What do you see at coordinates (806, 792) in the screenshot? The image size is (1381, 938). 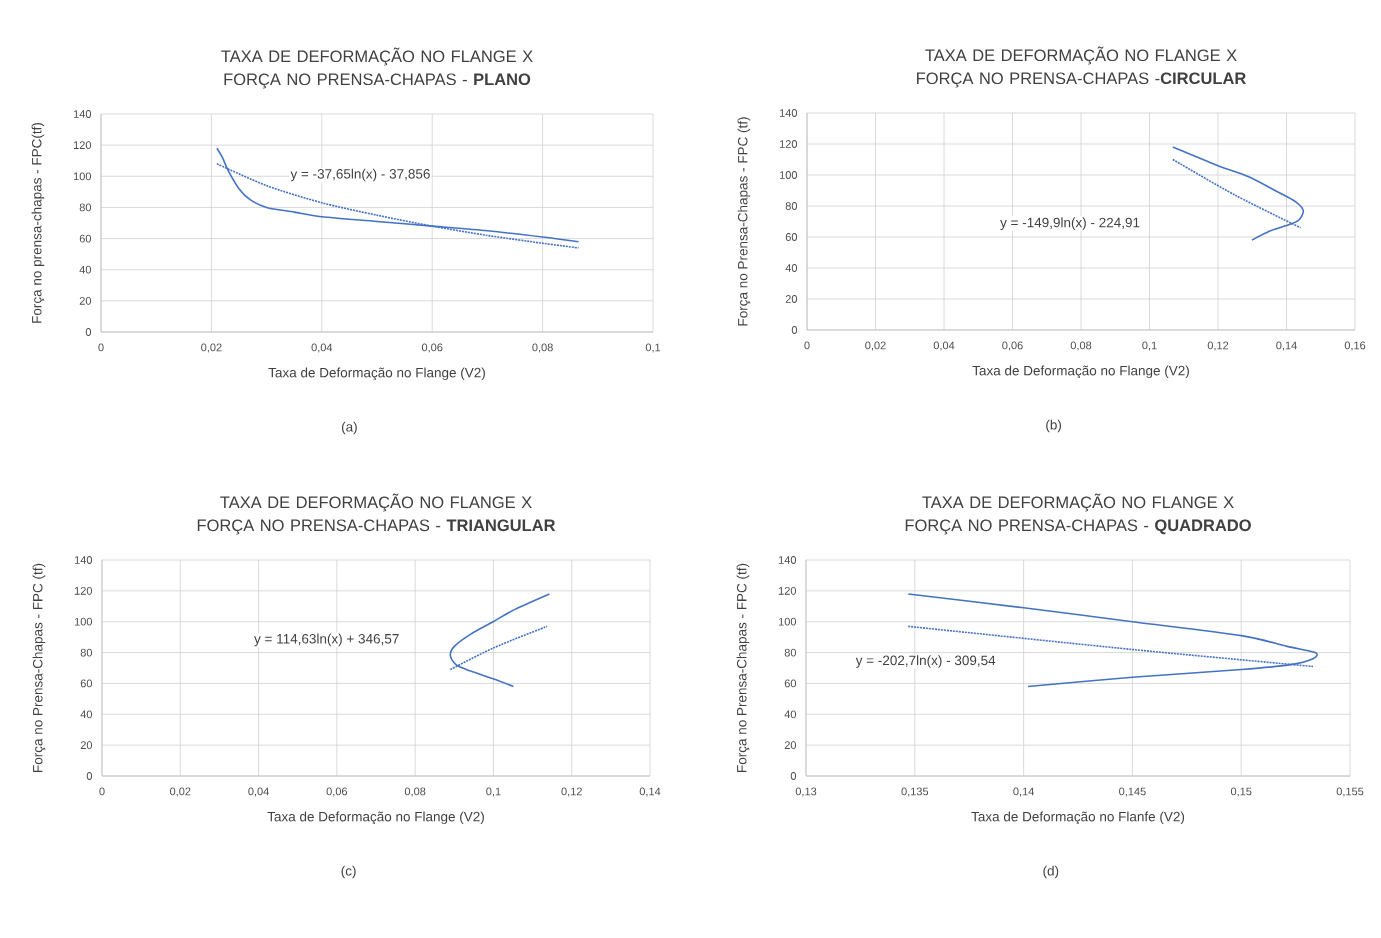 I see `x-tick-label: 0,13` at bounding box center [806, 792].